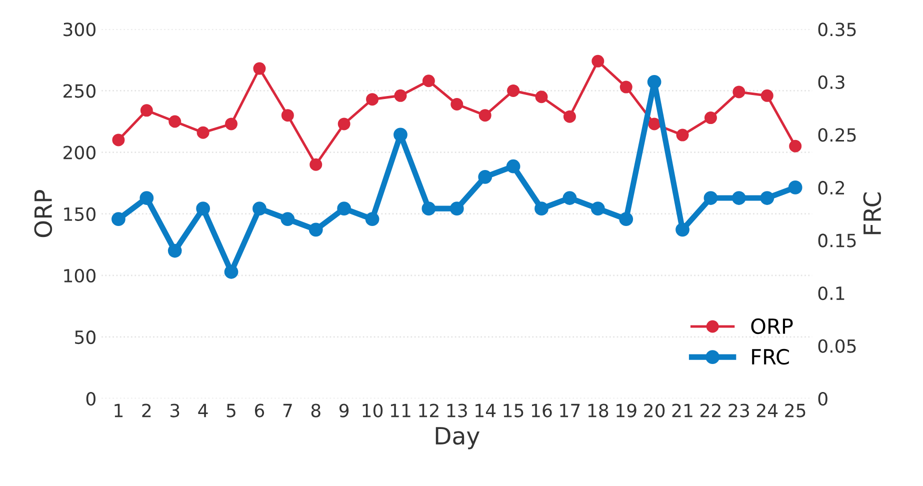 Image resolution: width=923 pixels, height=486 pixels. I want to click on y-tick-label: 100, so click(80, 275).